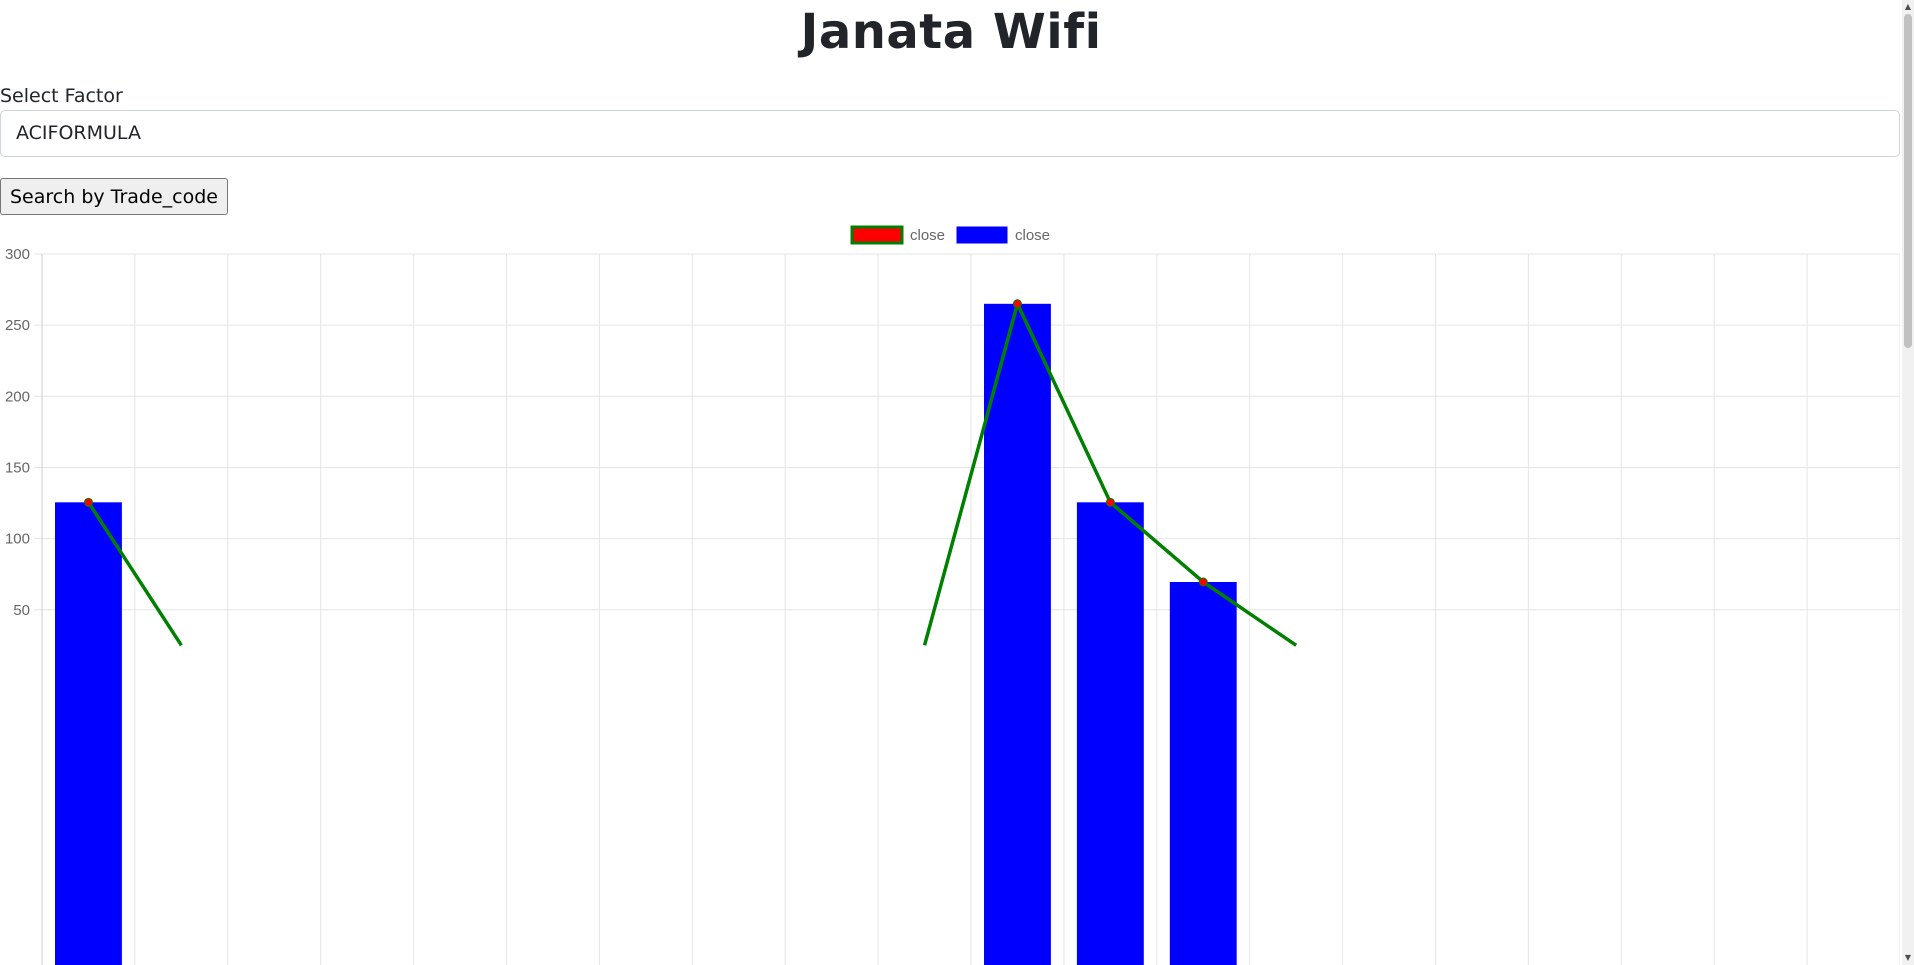 This screenshot has height=965, width=1914. Describe the element at coordinates (61, 96) in the screenshot. I see `select-factor-label: Select Factor` at that location.